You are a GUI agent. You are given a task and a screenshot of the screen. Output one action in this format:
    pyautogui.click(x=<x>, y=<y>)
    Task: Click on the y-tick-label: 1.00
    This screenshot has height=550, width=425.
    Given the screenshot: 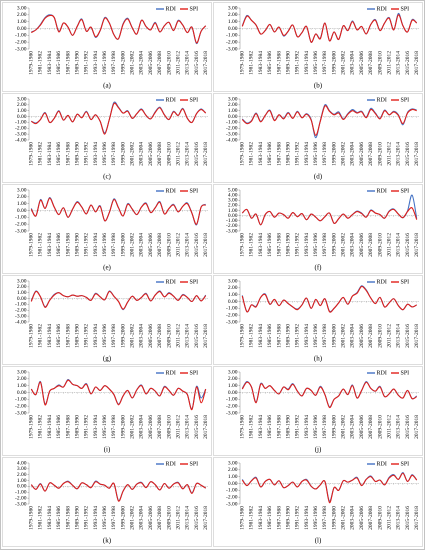 What is the action you would take?
    pyautogui.click(x=22, y=386)
    